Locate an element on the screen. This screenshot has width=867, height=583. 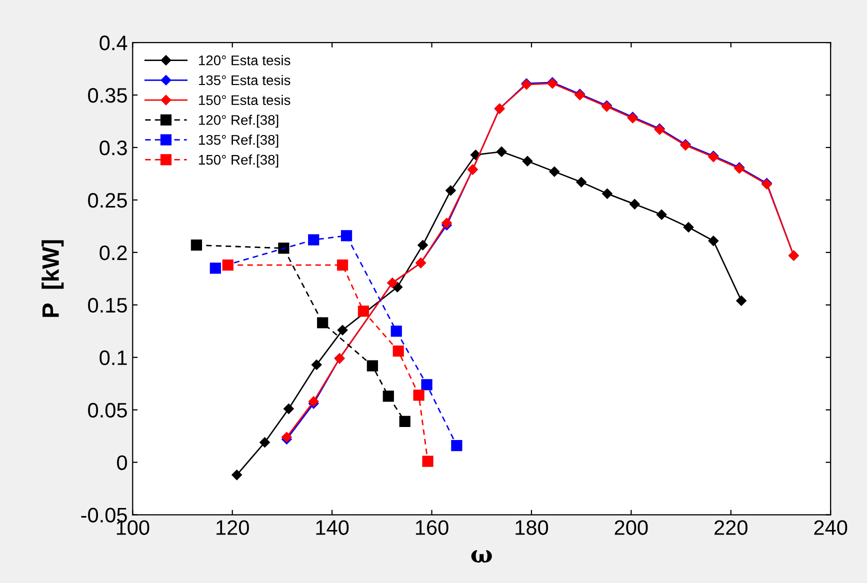
y-tick-label: 0.2 is located at coordinates (113, 252).